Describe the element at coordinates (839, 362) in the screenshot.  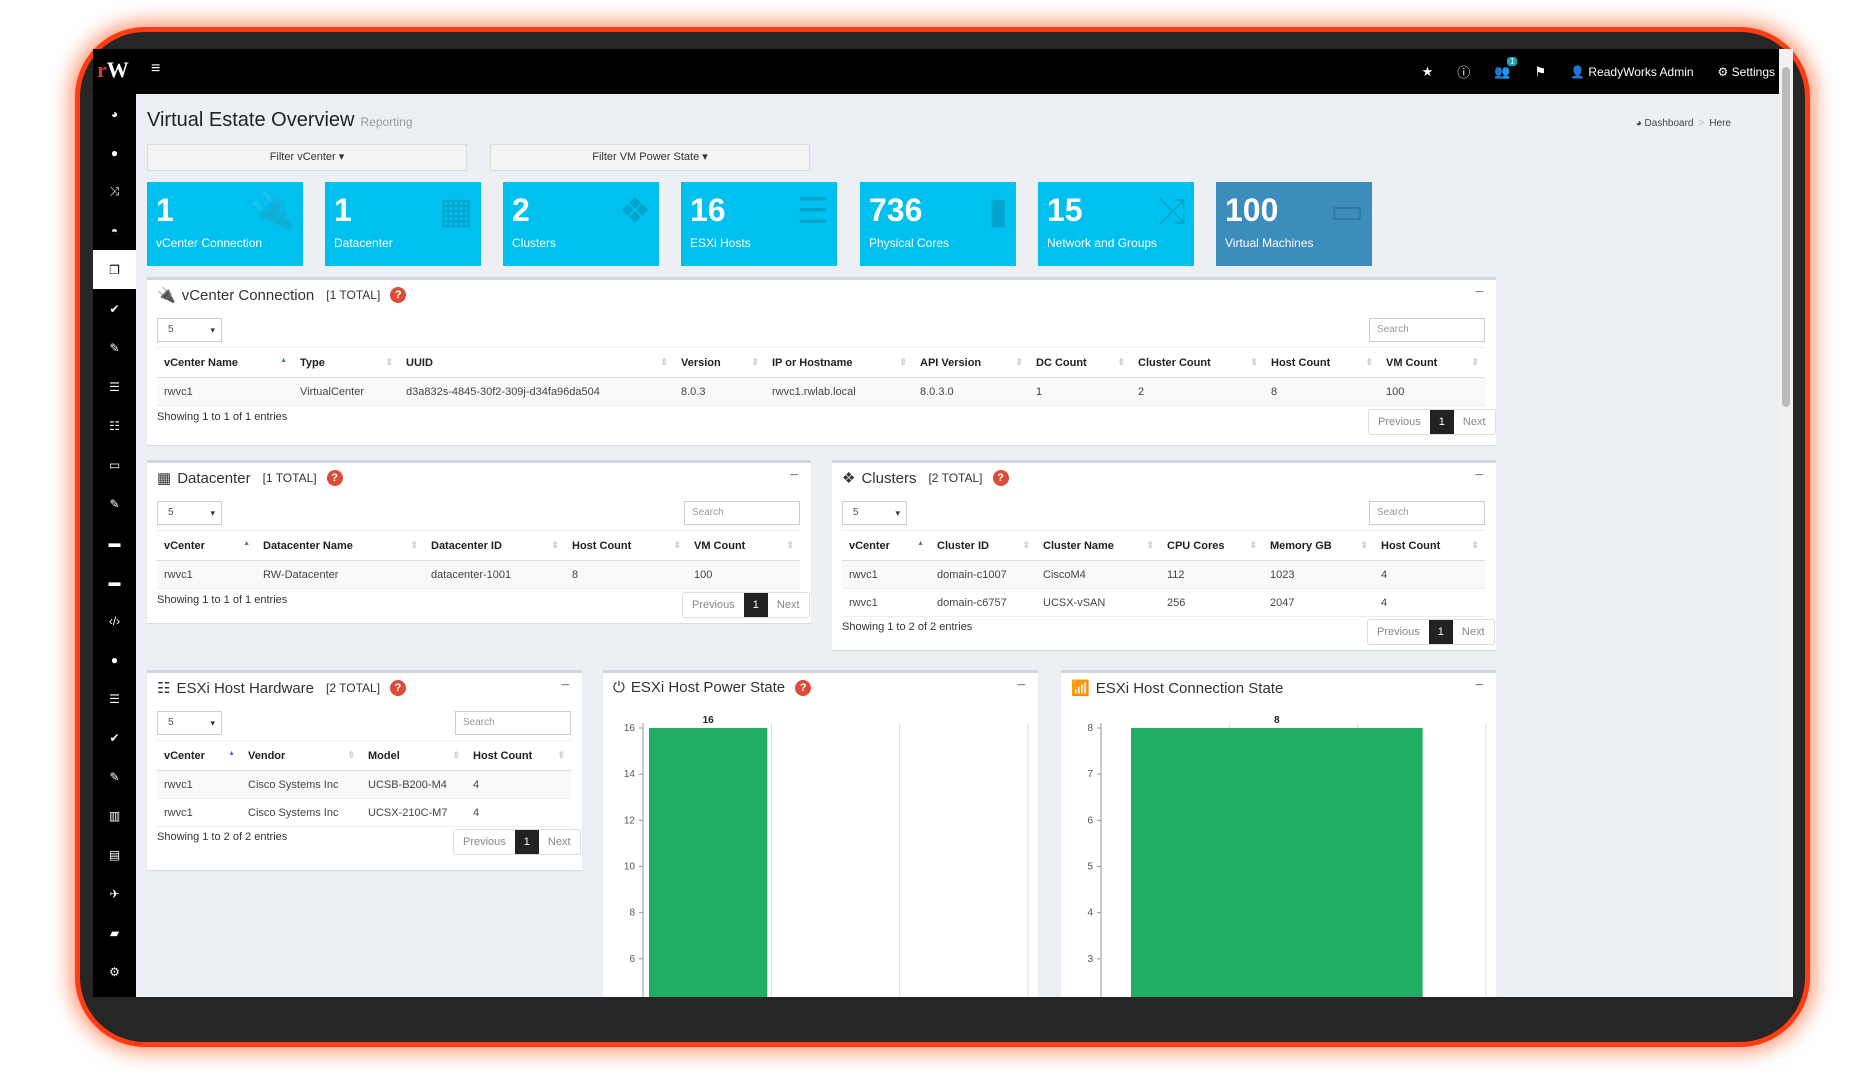
I see `column-header: IP or Hostname` at that location.